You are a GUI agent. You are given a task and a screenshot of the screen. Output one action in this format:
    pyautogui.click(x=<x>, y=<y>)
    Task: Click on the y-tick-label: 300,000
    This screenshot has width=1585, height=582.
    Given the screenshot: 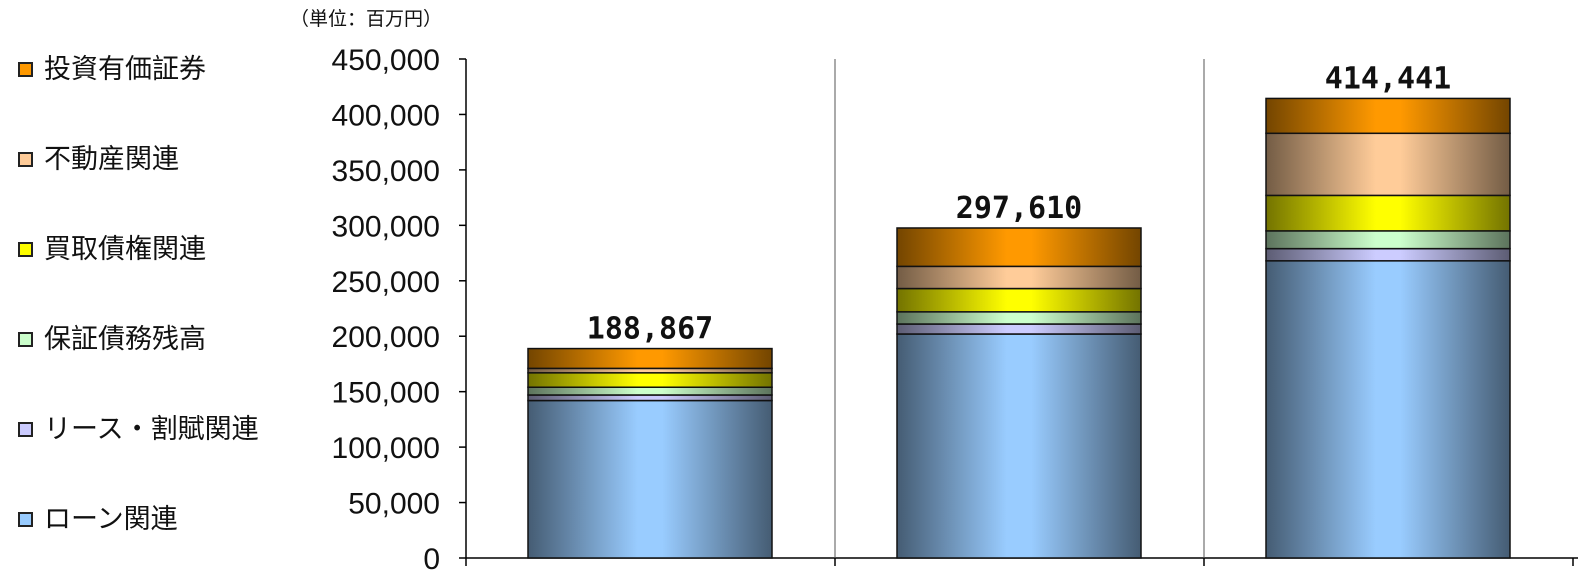 What is the action you would take?
    pyautogui.click(x=386, y=226)
    